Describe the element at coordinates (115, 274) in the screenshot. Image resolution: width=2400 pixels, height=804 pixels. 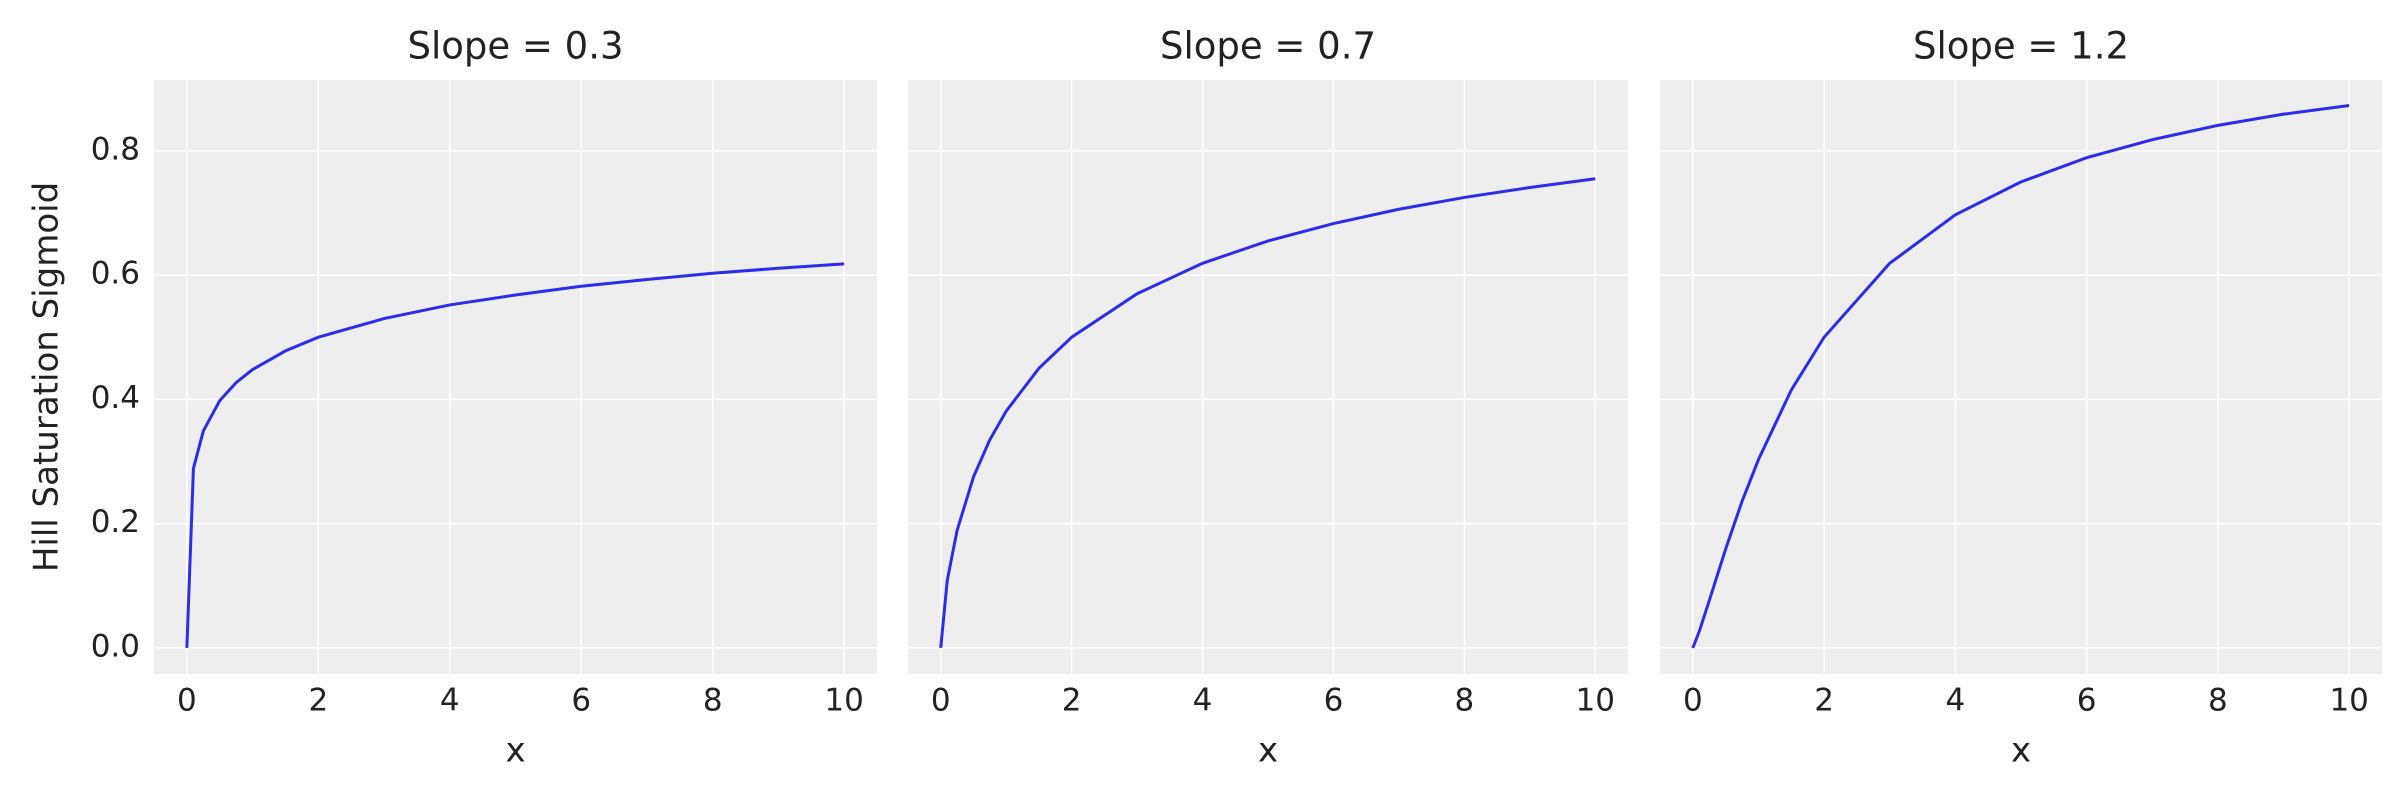
I see `y-tick-label: 0.6` at that location.